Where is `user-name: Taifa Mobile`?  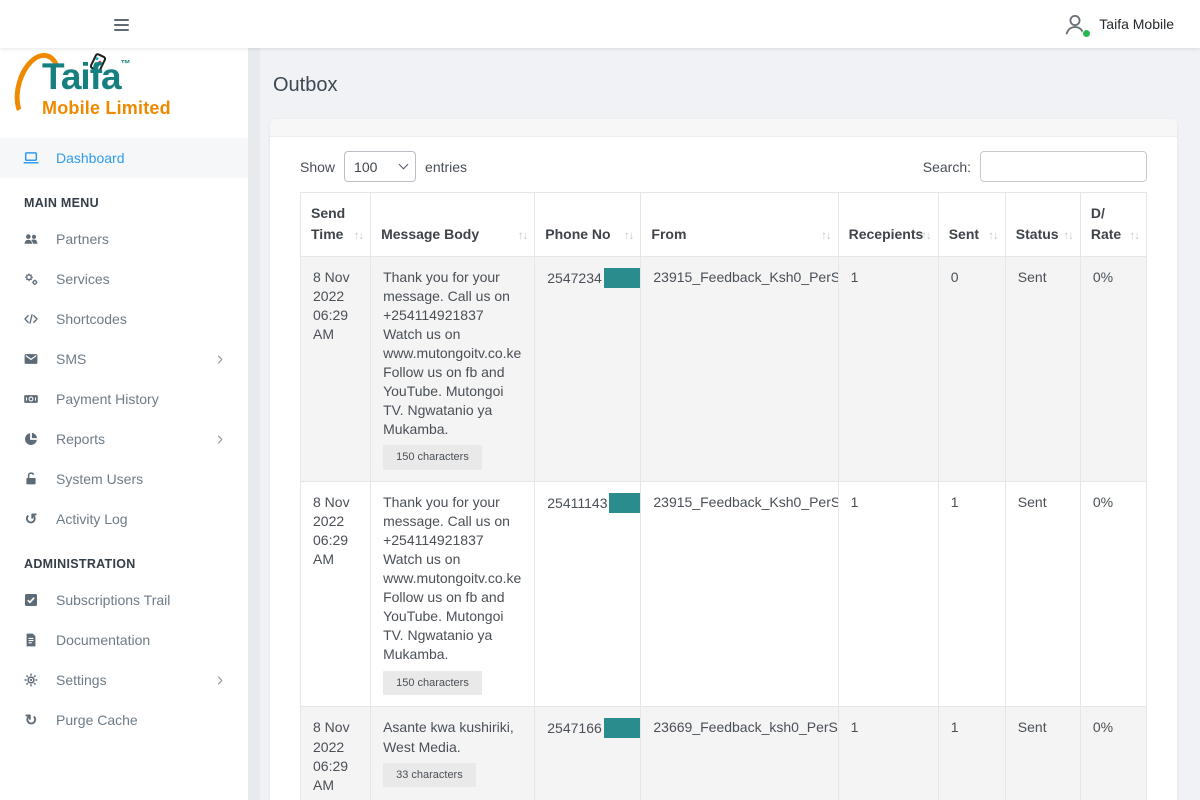 user-name: Taifa Mobile is located at coordinates (1136, 24).